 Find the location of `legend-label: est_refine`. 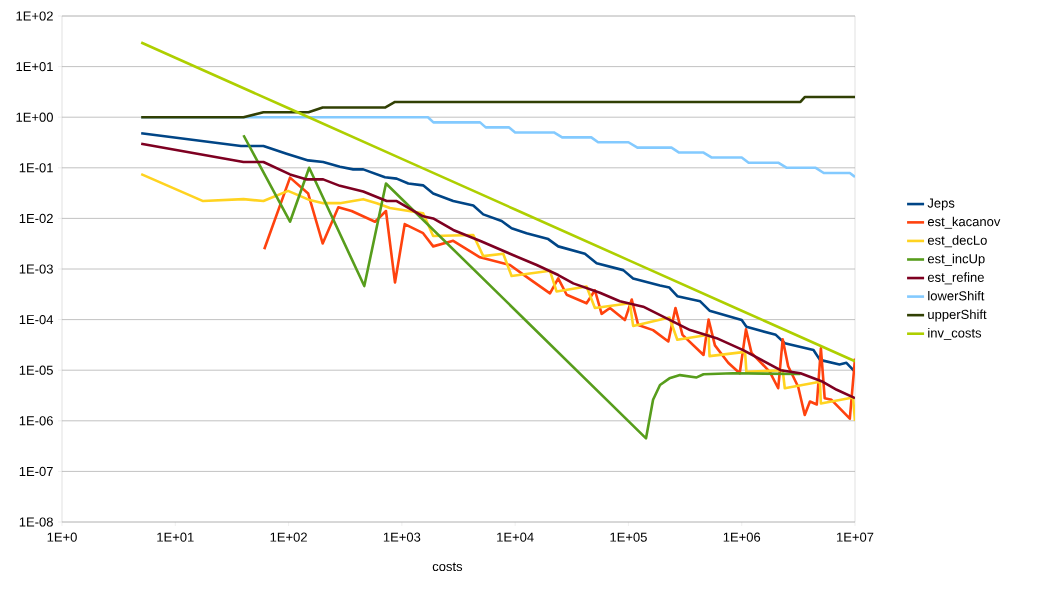

legend-label: est_refine is located at coordinates (955, 278).